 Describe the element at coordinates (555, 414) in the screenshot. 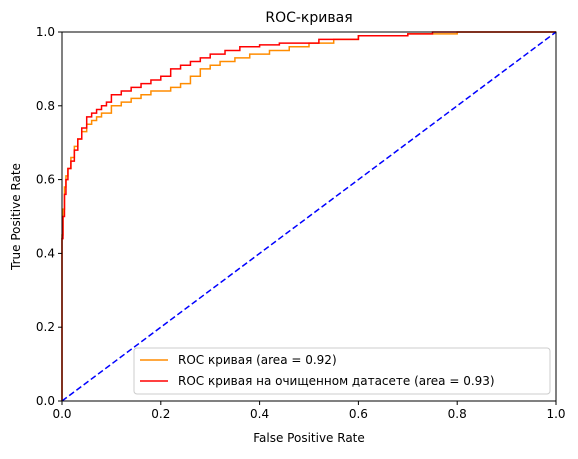

I see `x-tick-label: 1.0` at that location.